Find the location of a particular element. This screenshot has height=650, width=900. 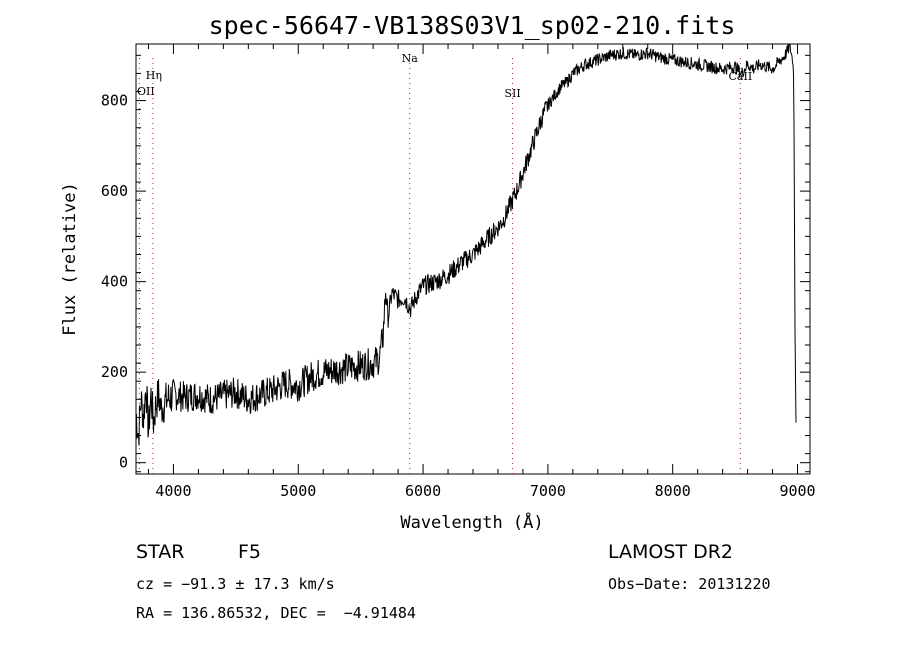

y-tick-label: 0 is located at coordinates (123, 463).